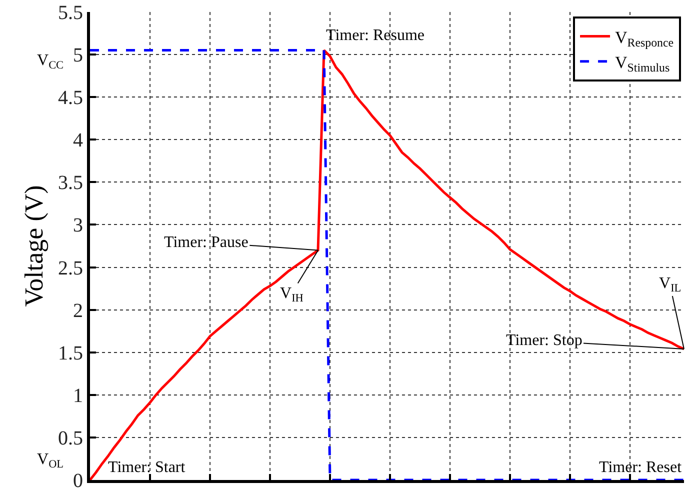 The height and width of the screenshot is (496, 686). What do you see at coordinates (670, 284) in the screenshot?
I see `annotation: V$_{IL}$` at bounding box center [670, 284].